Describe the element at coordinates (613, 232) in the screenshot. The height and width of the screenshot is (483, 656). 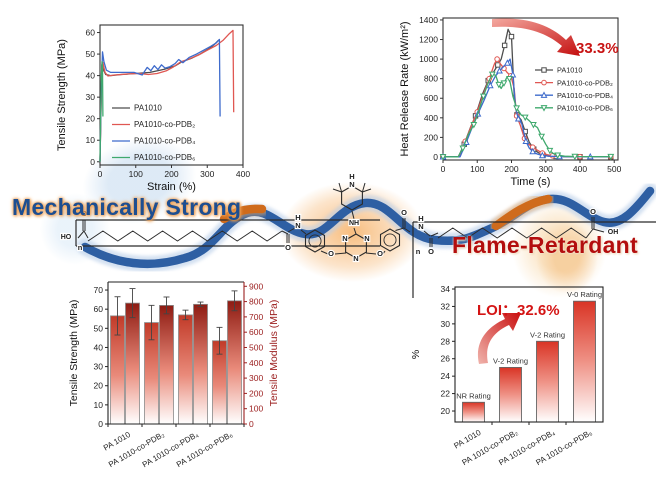
I see `molecule-label: OH` at that location.